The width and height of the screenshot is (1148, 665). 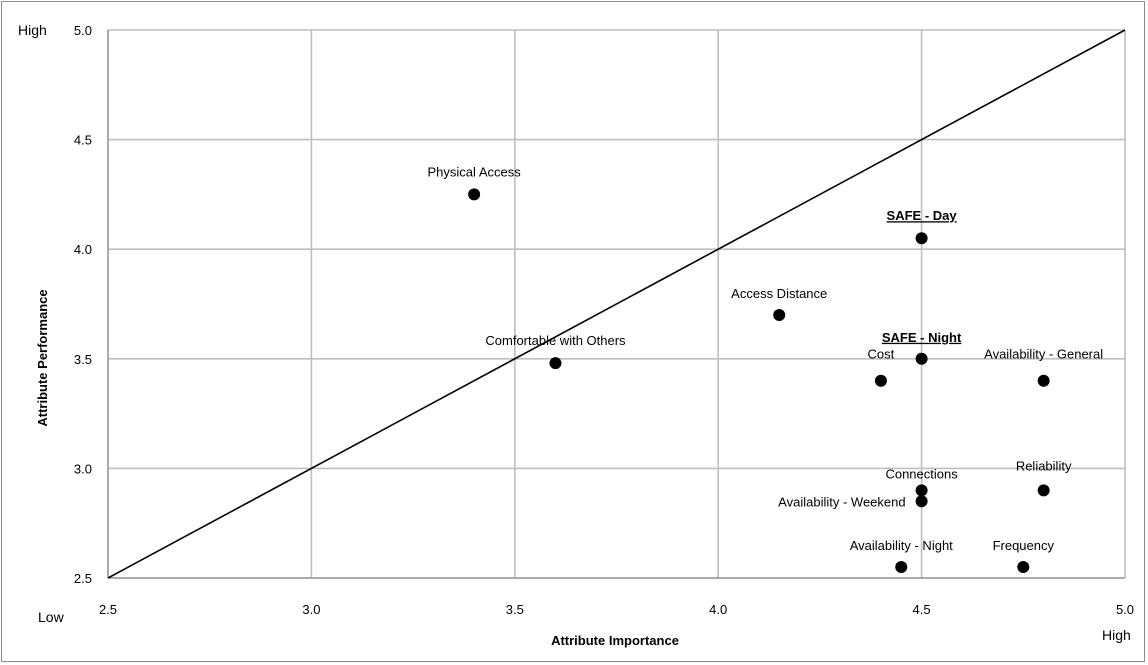 I want to click on point-label-availability-general: Availability - General, so click(x=1043, y=354).